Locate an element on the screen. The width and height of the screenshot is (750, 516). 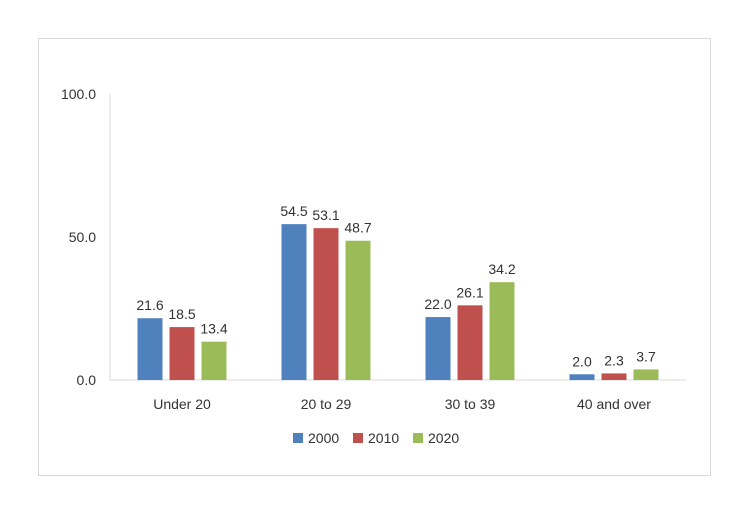
category-label: 30 to 39 is located at coordinates (470, 404).